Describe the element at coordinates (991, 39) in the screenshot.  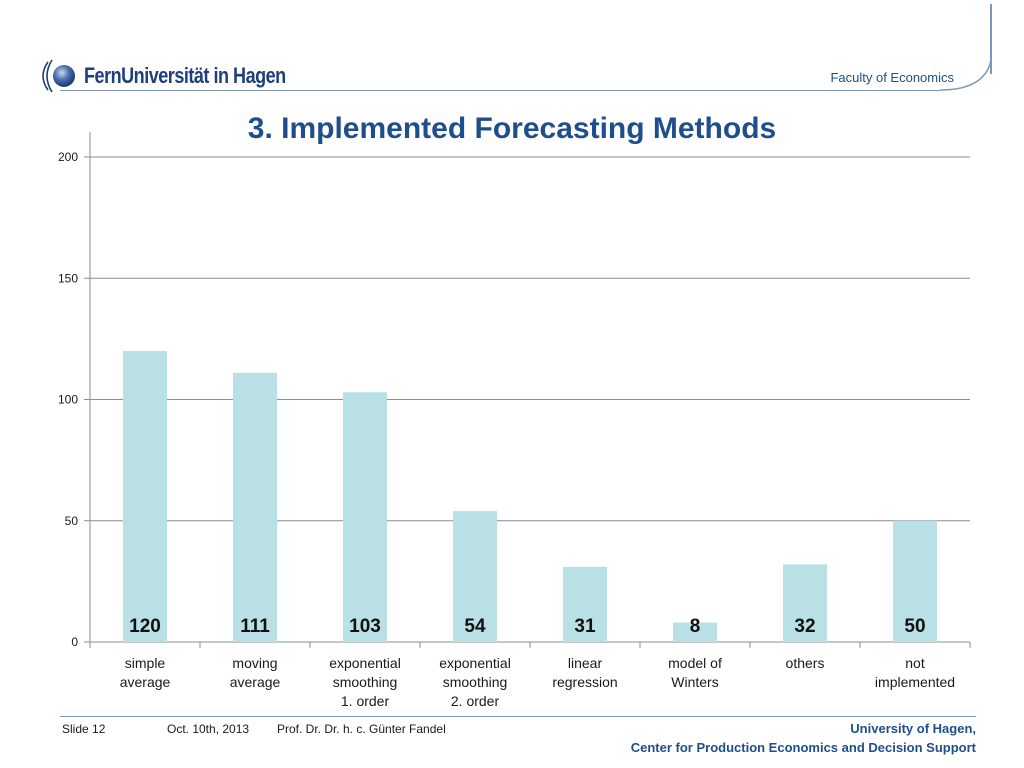
I see `right-border-line` at that location.